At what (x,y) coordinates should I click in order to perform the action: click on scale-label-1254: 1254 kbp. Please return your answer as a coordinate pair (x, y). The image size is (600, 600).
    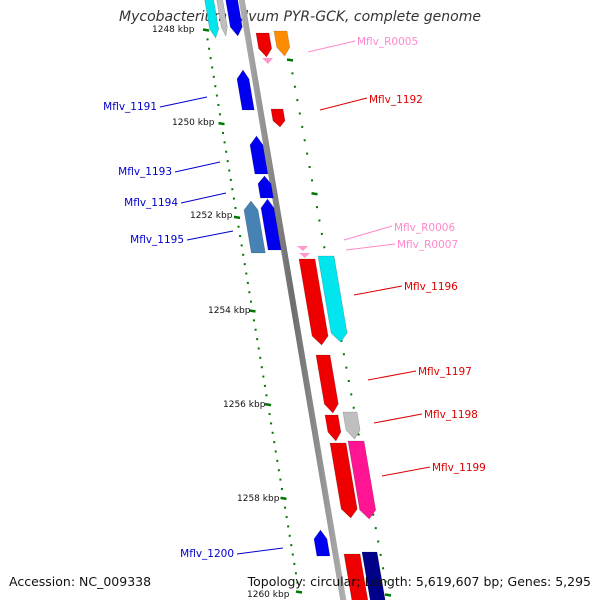
    Looking at the image, I should click on (229, 311).